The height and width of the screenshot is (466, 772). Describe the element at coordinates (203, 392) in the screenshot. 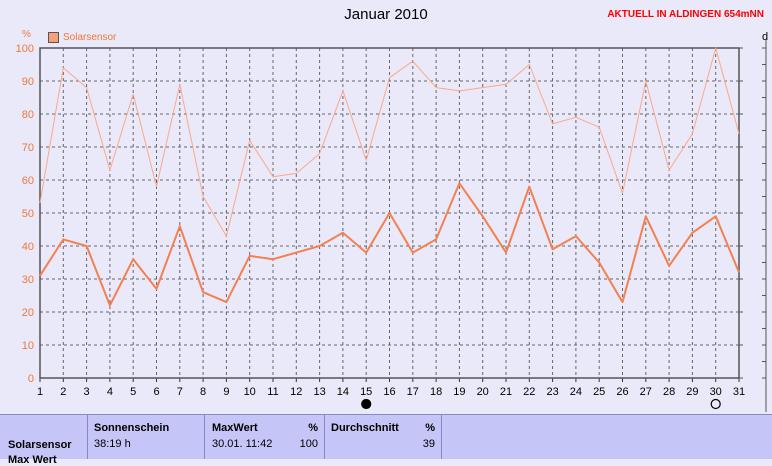

I see `x-tick-label: 8` at that location.